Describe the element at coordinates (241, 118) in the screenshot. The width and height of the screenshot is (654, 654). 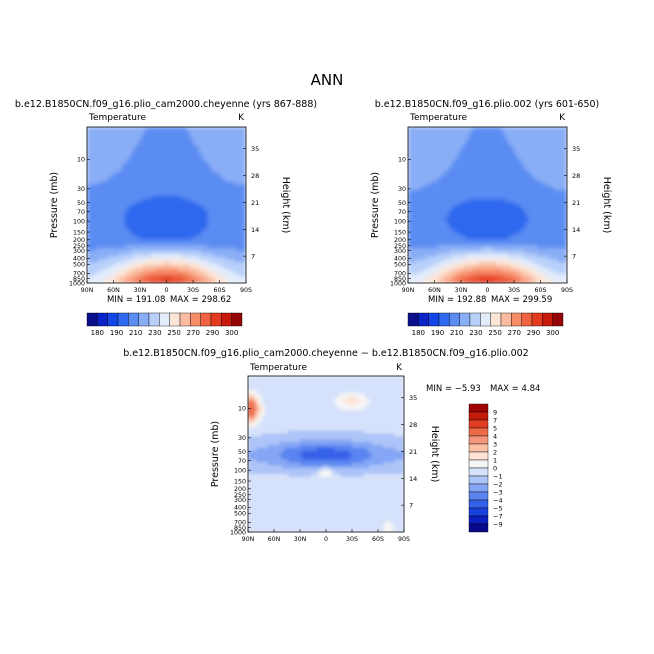
I see `panel-left-units: K` at that location.